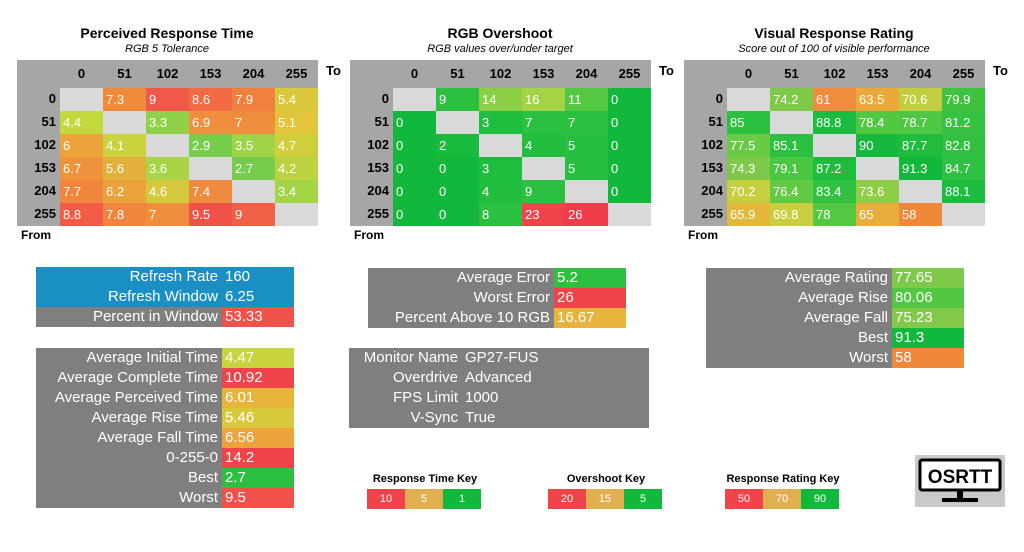 This screenshot has width=1024, height=552. What do you see at coordinates (748, 168) in the screenshot?
I see `heatmap-cell: 74.3` at bounding box center [748, 168].